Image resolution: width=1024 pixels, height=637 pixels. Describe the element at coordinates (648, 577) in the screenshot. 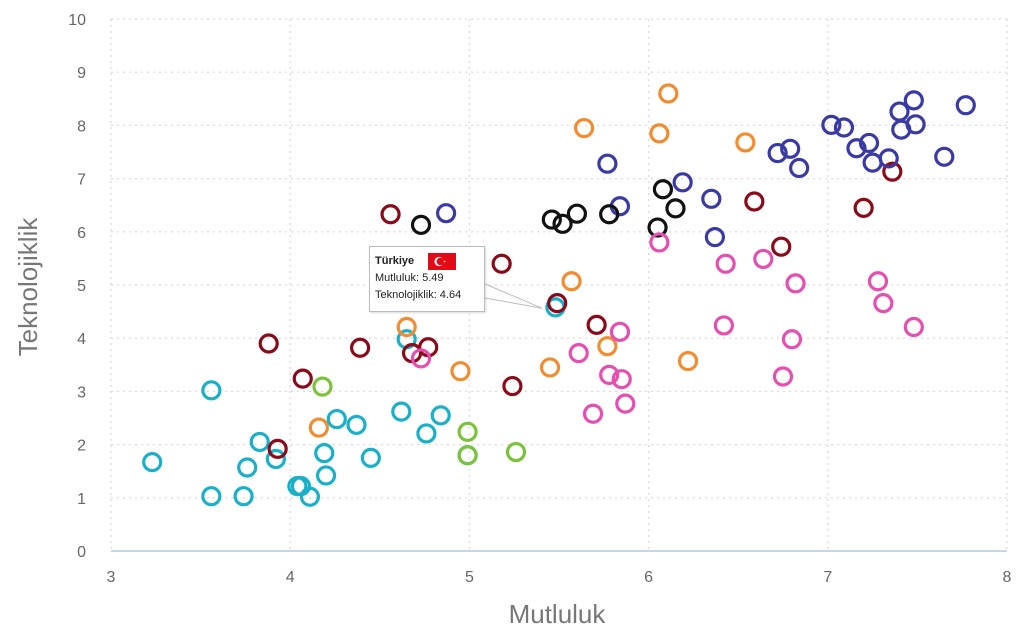

I see `x-tick-label: 6` at that location.